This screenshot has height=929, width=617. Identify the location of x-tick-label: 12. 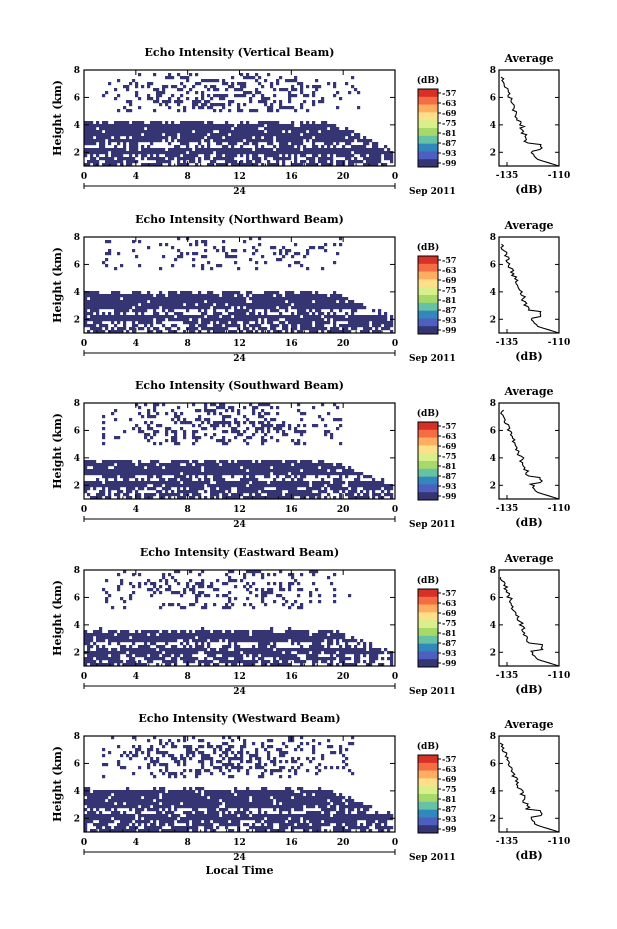
(239, 177).